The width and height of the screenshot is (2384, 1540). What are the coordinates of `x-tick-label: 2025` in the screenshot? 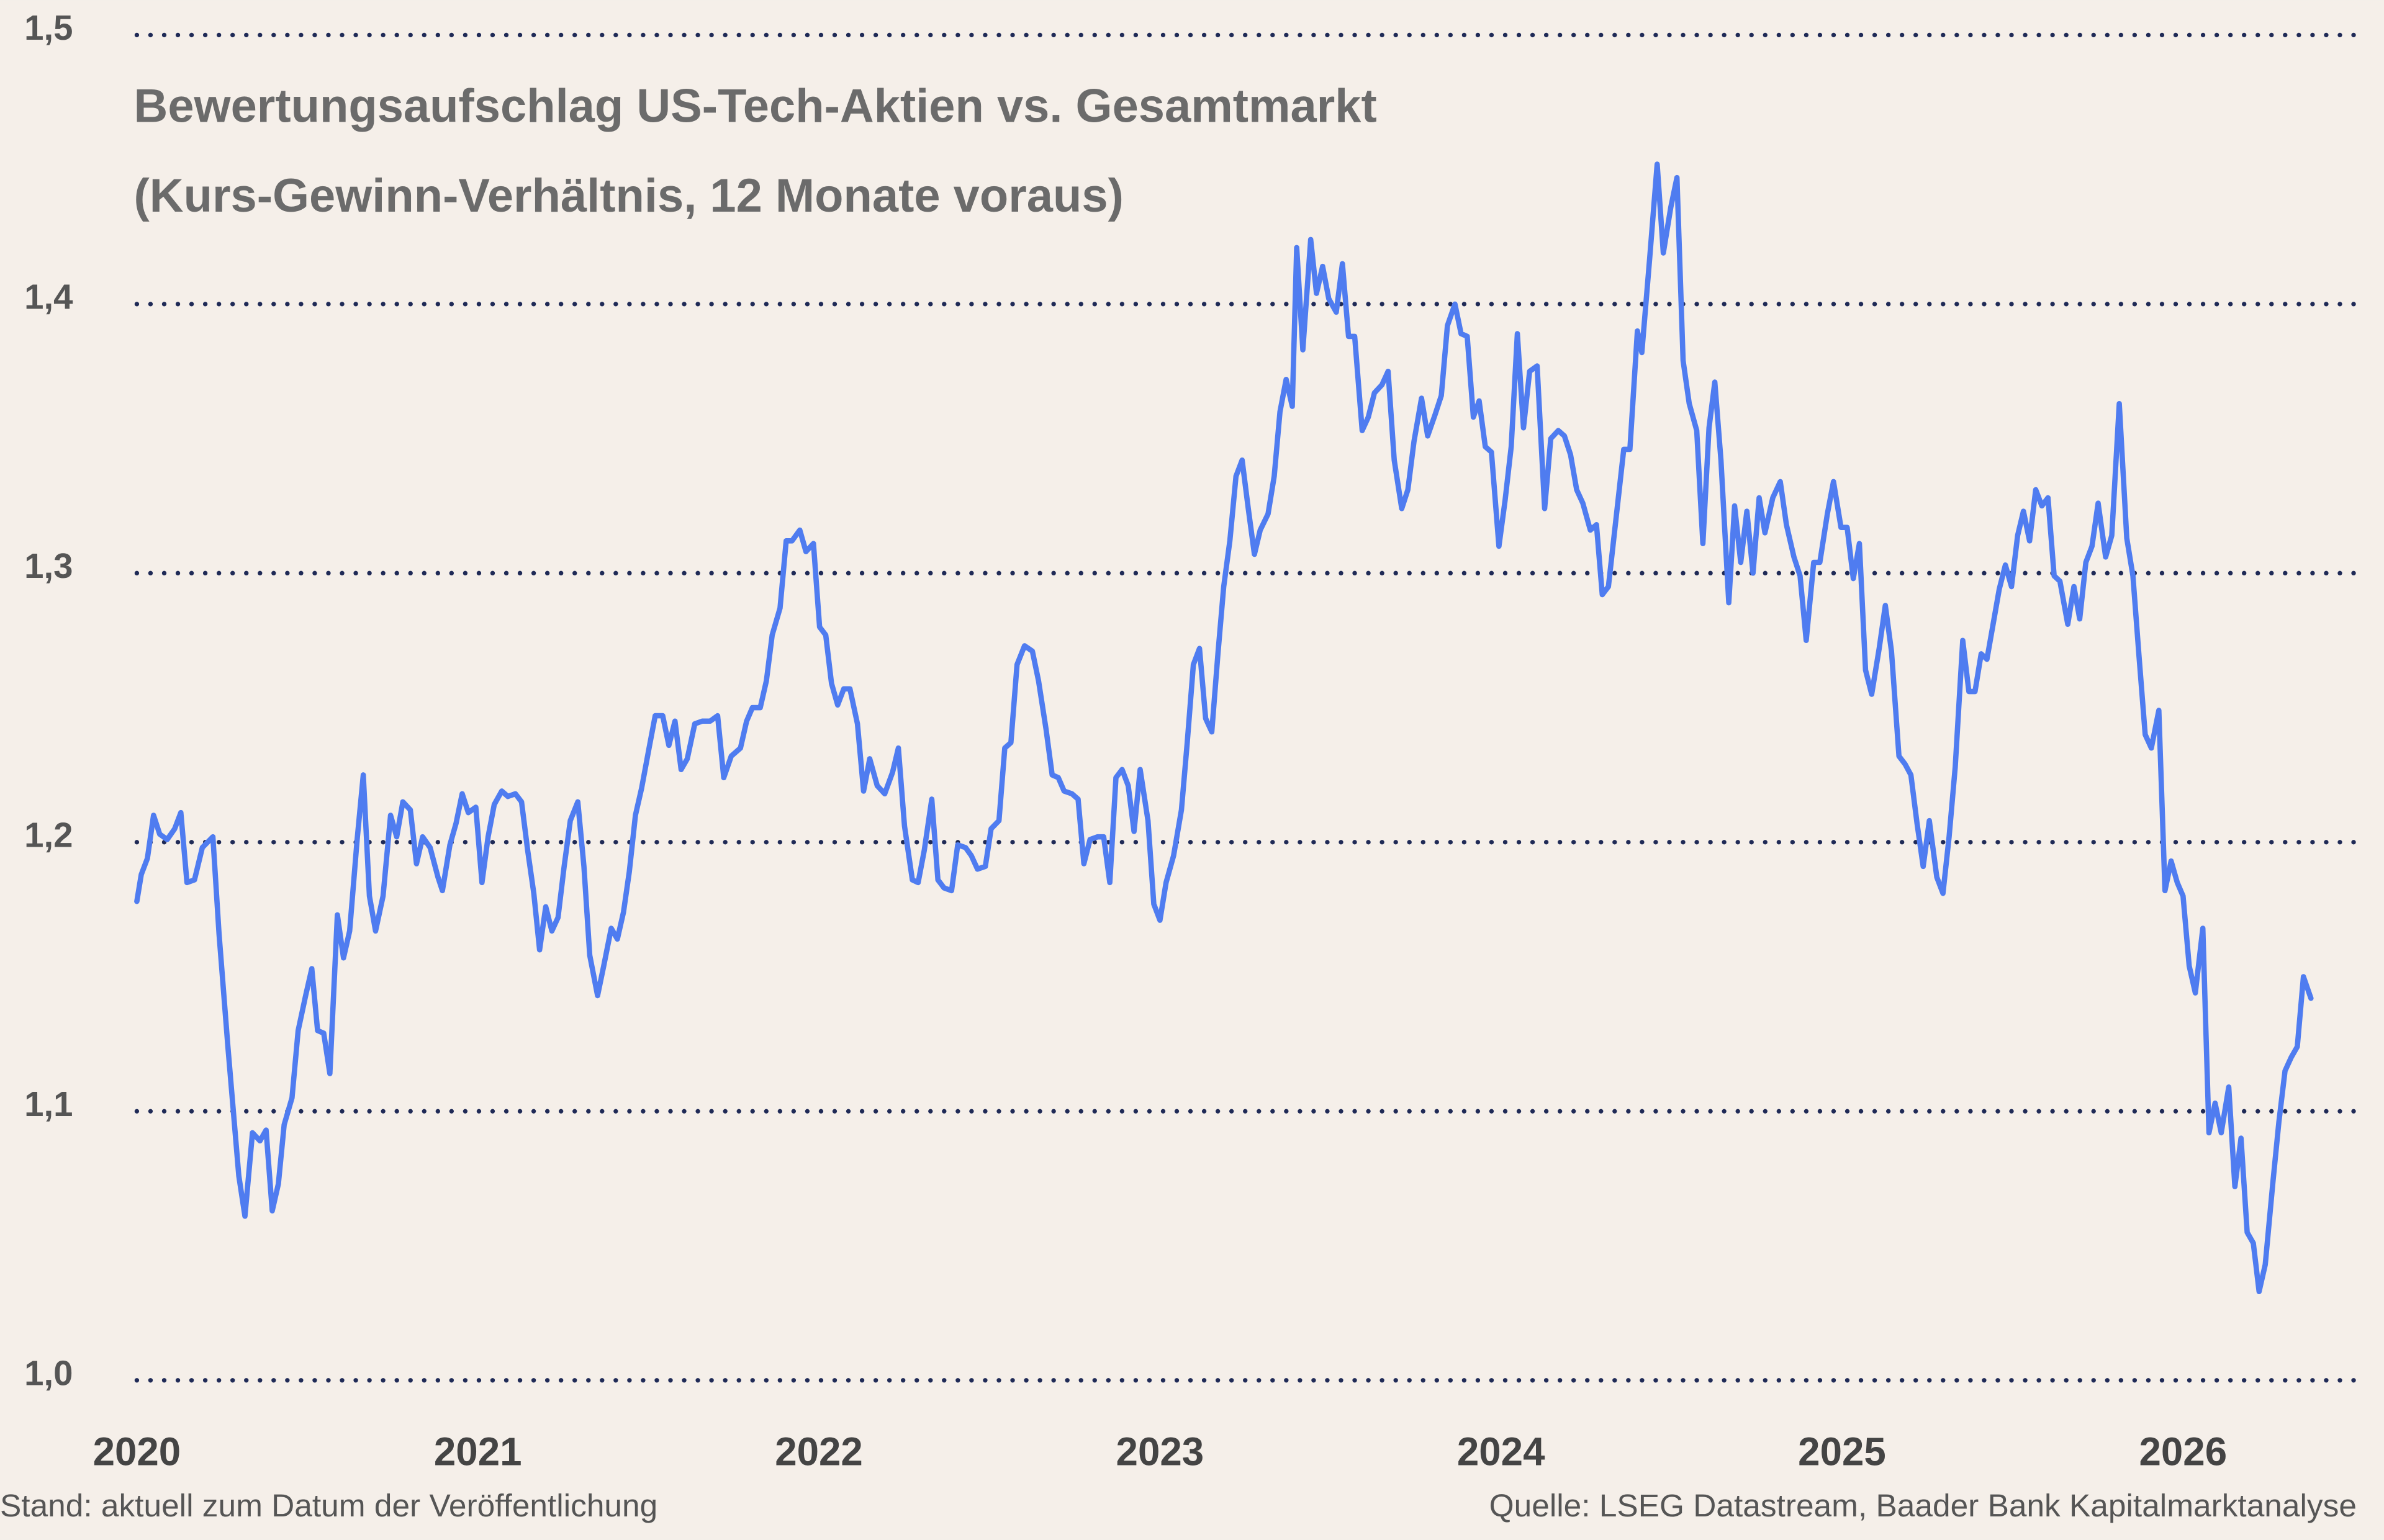 It's located at (1842, 1452).